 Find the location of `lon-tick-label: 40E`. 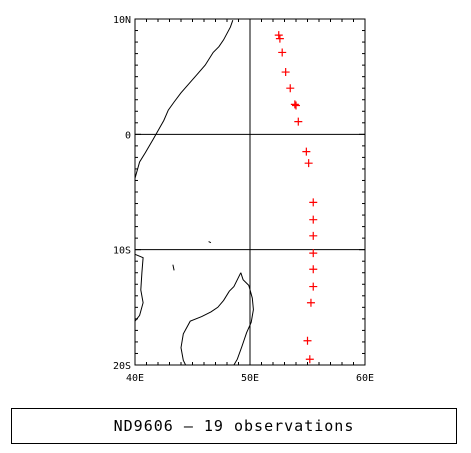

lon-tick-label: 40E is located at coordinates (135, 378).